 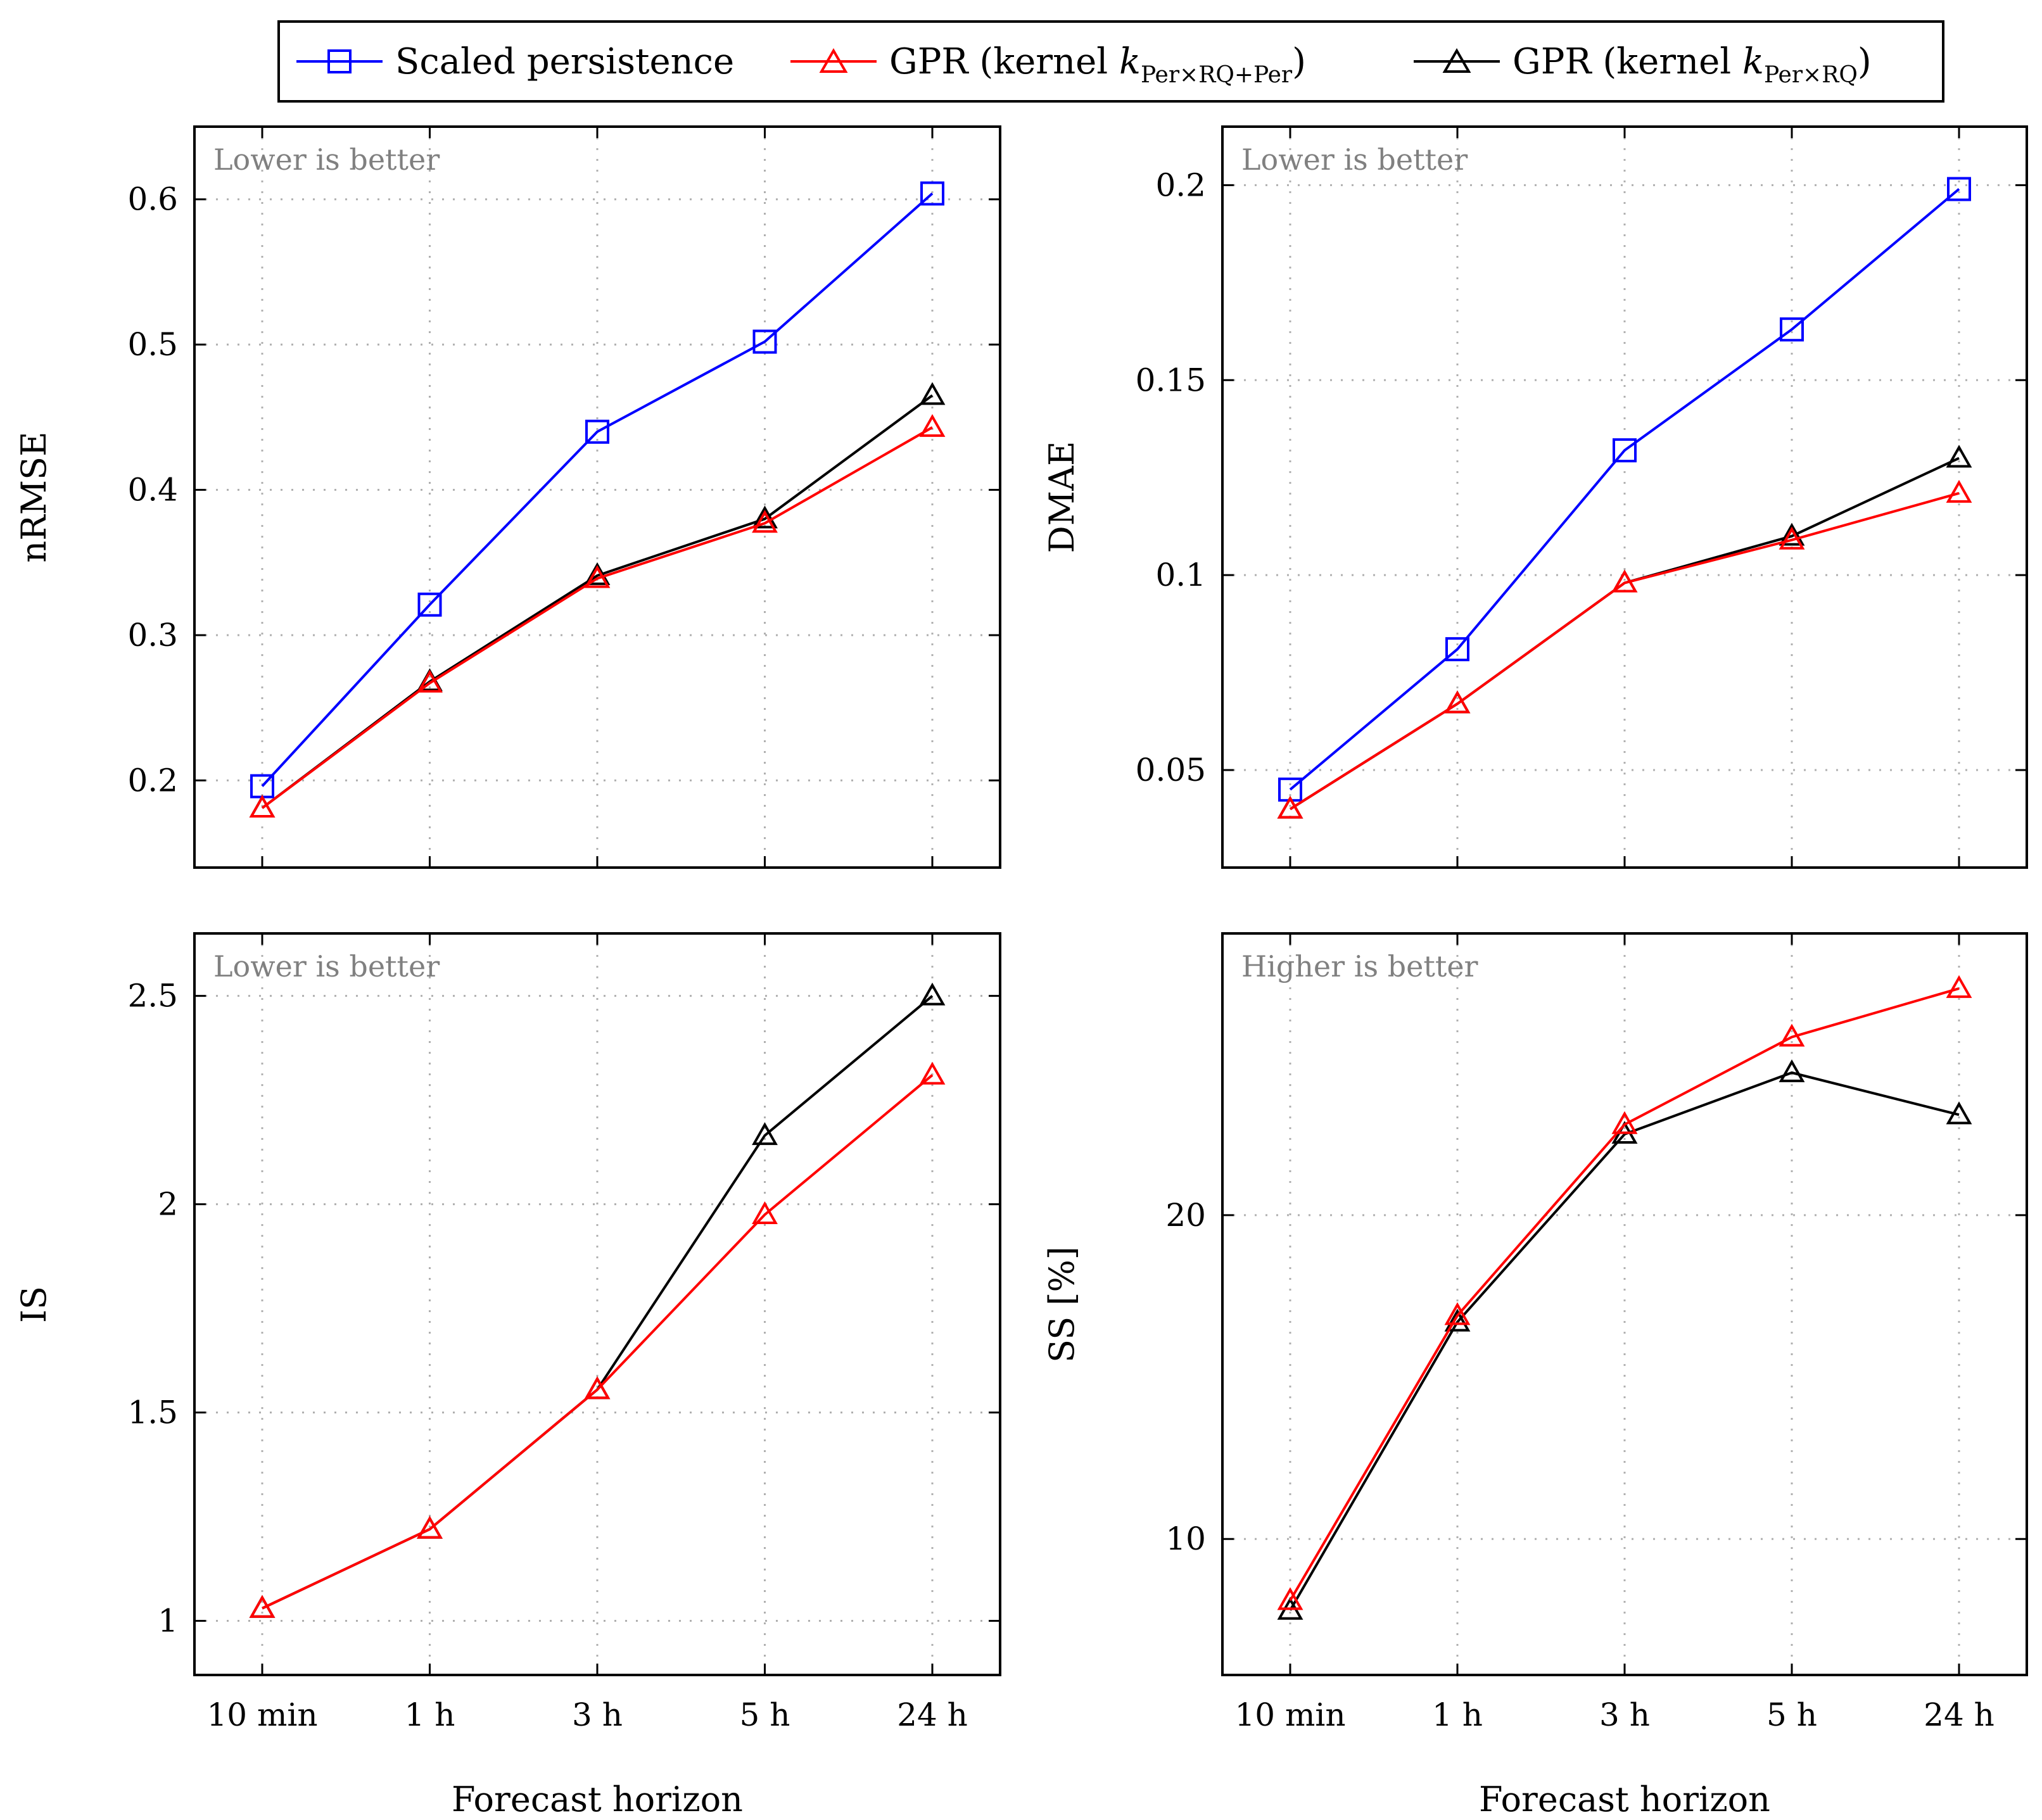 What do you see at coordinates (1098, 64) in the screenshot?
I see `legend-label-gpr-per-rq-per: GPR (kernel kPer×RQ+Per)` at bounding box center [1098, 64].